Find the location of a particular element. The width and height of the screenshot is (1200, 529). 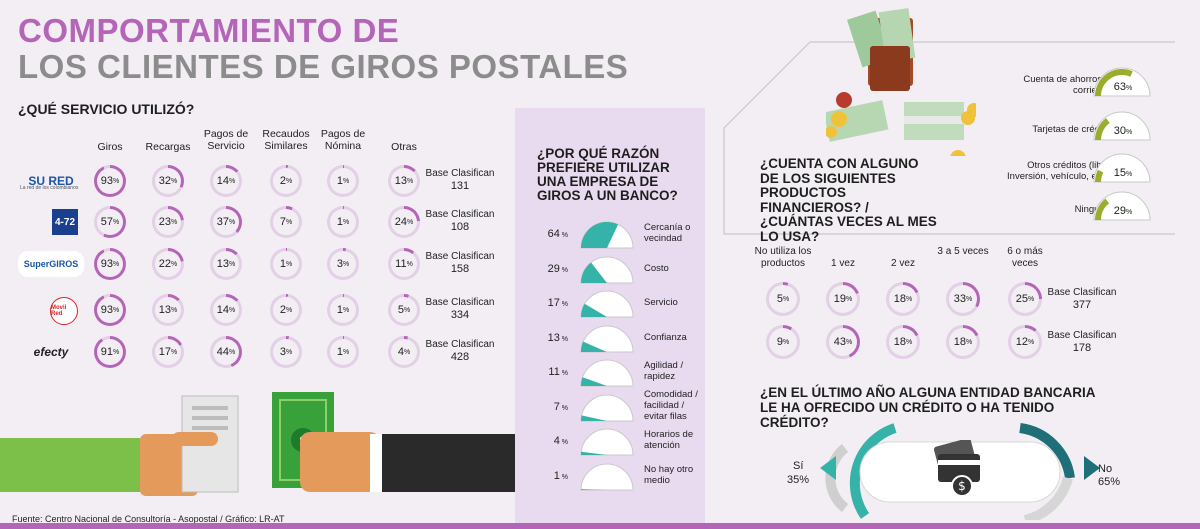

percent-ring-center: 1% is located at coordinates (286, 264).